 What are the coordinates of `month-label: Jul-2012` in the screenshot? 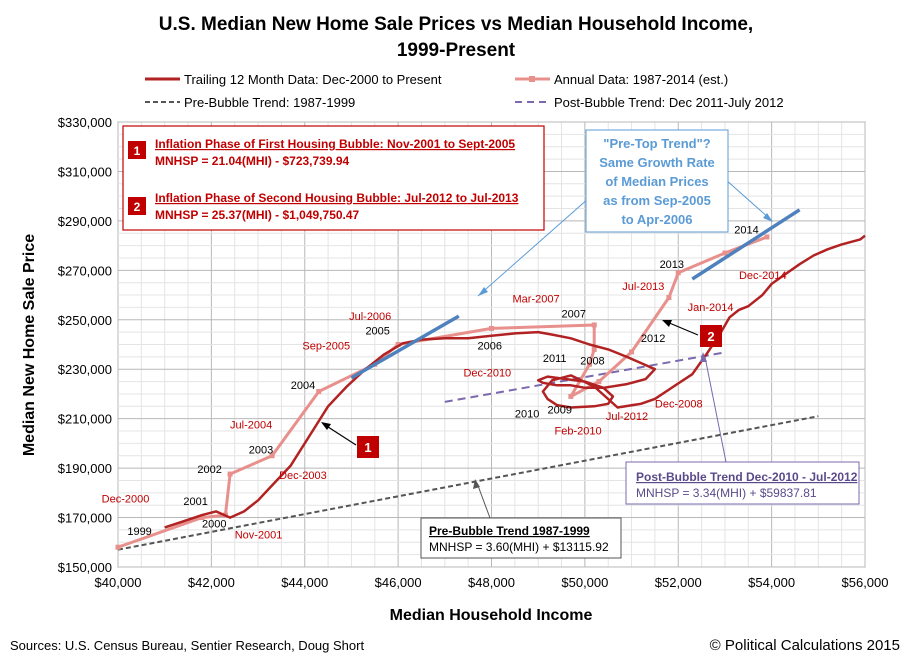 It's located at (627, 417).